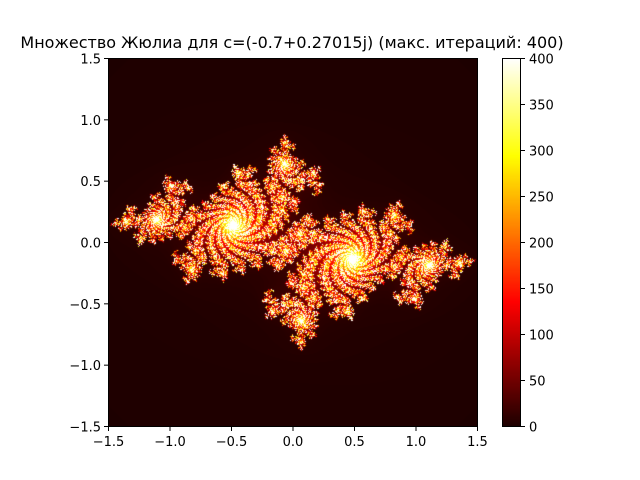 The image size is (640, 480). What do you see at coordinates (541, 198) in the screenshot?
I see `colorbar-tick-label: 250` at bounding box center [541, 198].